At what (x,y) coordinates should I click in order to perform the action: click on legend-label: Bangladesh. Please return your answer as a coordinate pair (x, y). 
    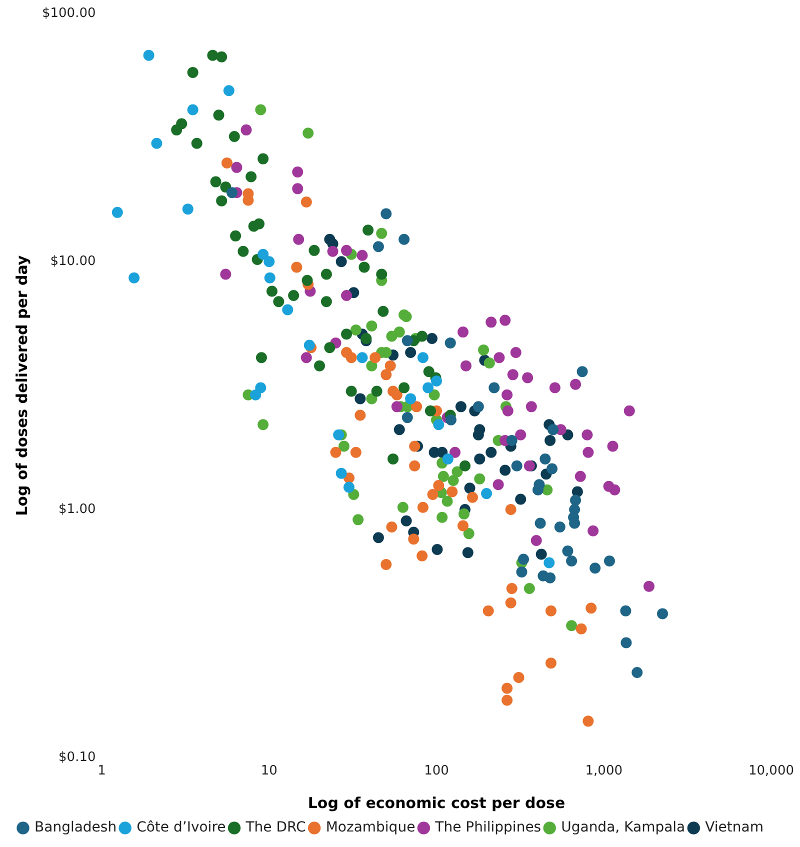
    Looking at the image, I should click on (75, 828).